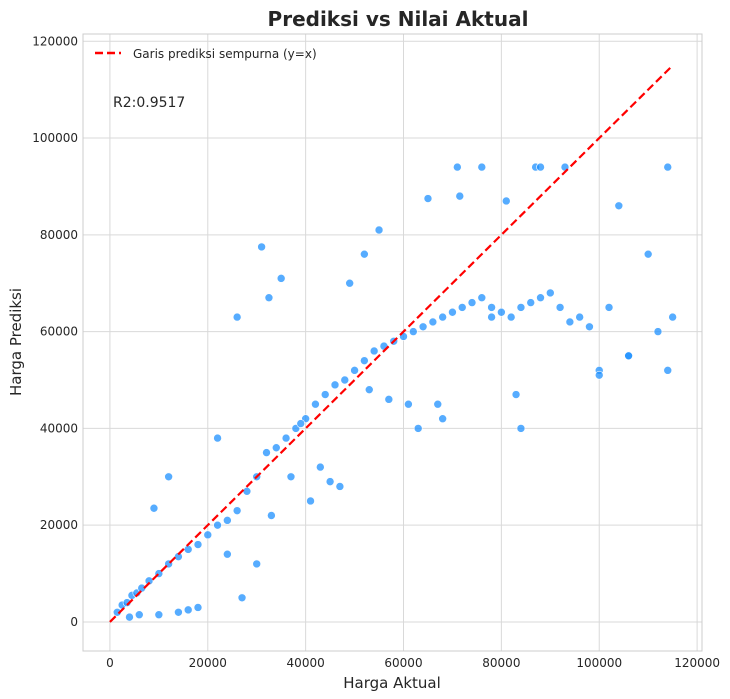  Describe the element at coordinates (149, 103) in the screenshot. I see `r2-annotation: R2:0.9517` at that location.